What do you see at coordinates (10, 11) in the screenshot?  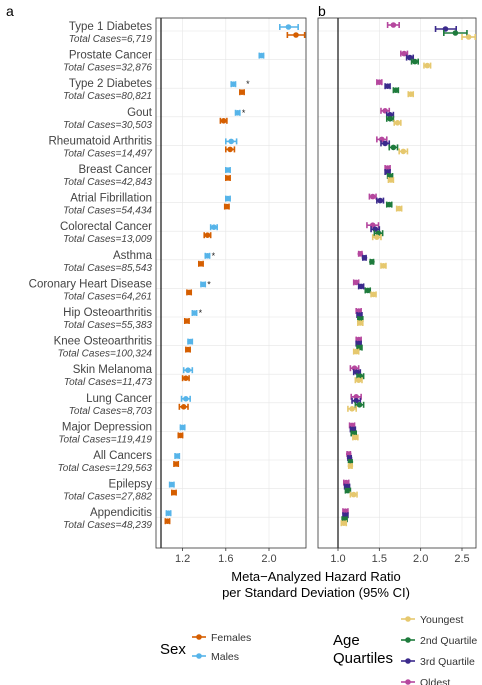 I see `panel-label-a: a` at bounding box center [10, 11].